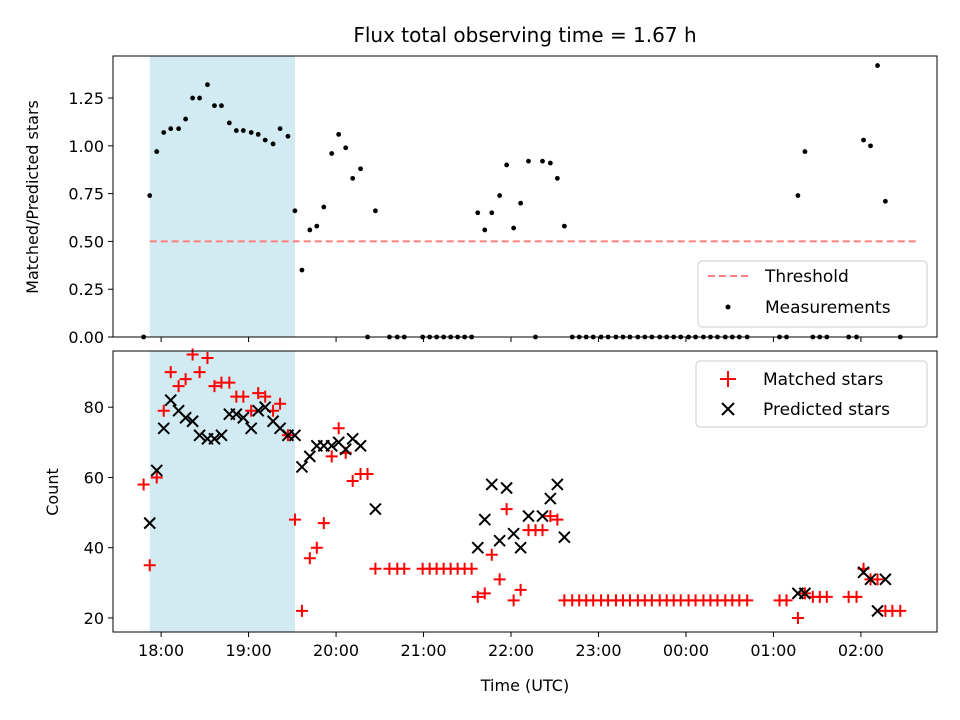 Image resolution: width=960 pixels, height=720 pixels. What do you see at coordinates (52, 492) in the screenshot?
I see `bottom-y-axis-label: Count` at bounding box center [52, 492].